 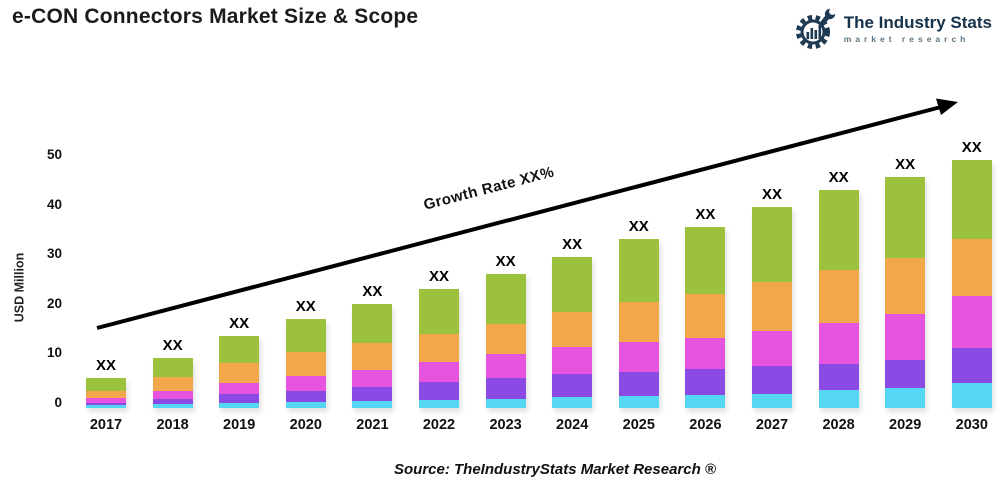 I want to click on bar-value-label-2025: XX, so click(x=638, y=227).